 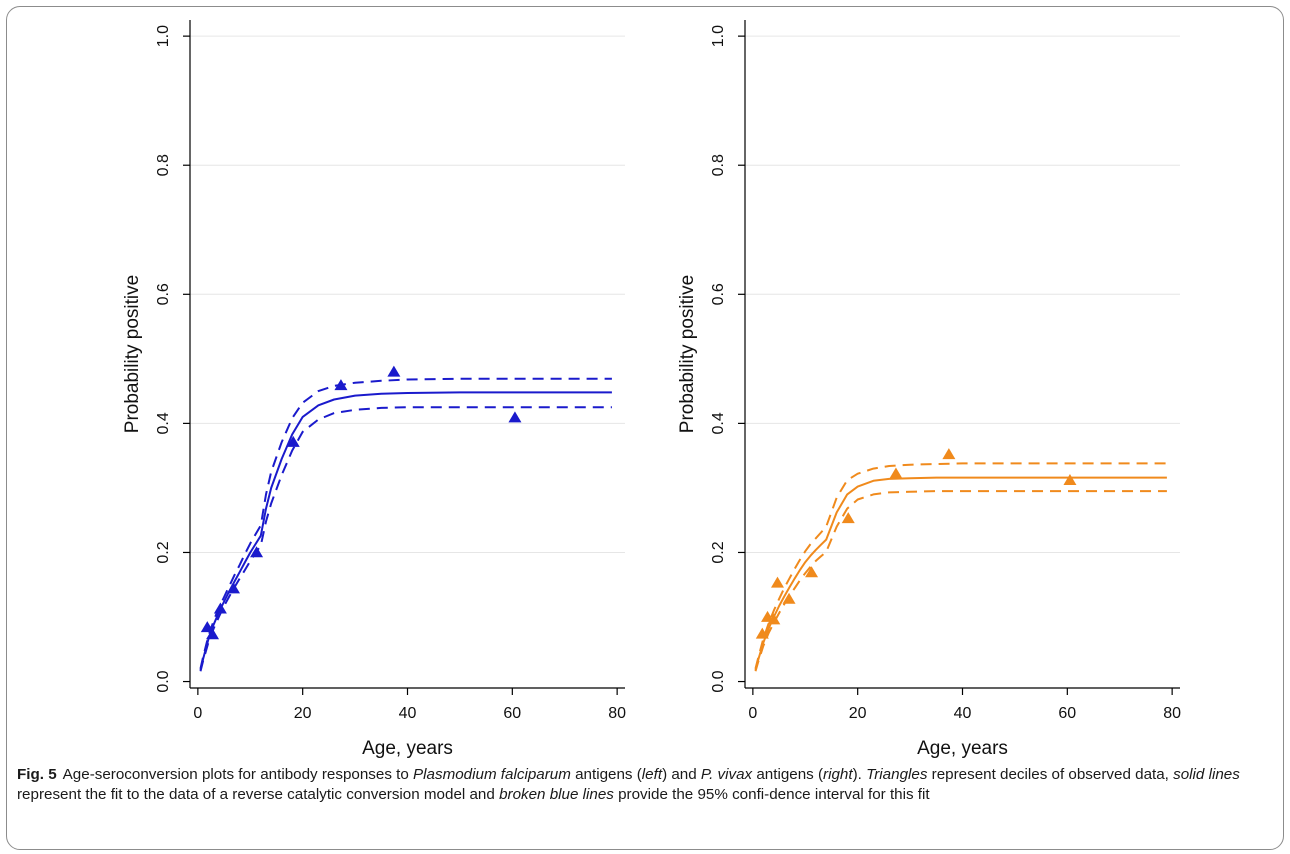 I want to click on caption-segment: broken blue lines, so click(x=556, y=794).